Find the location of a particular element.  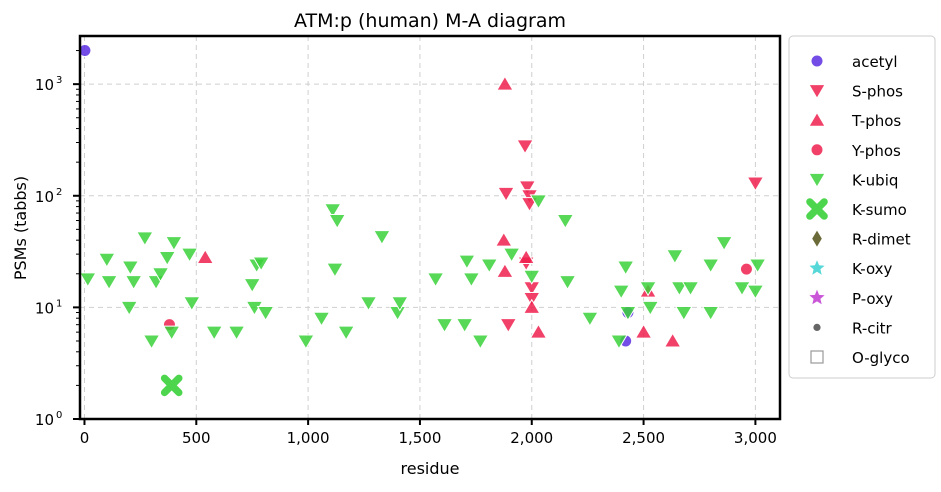

legend-label-t-phos: T-phos is located at coordinates (876, 121).